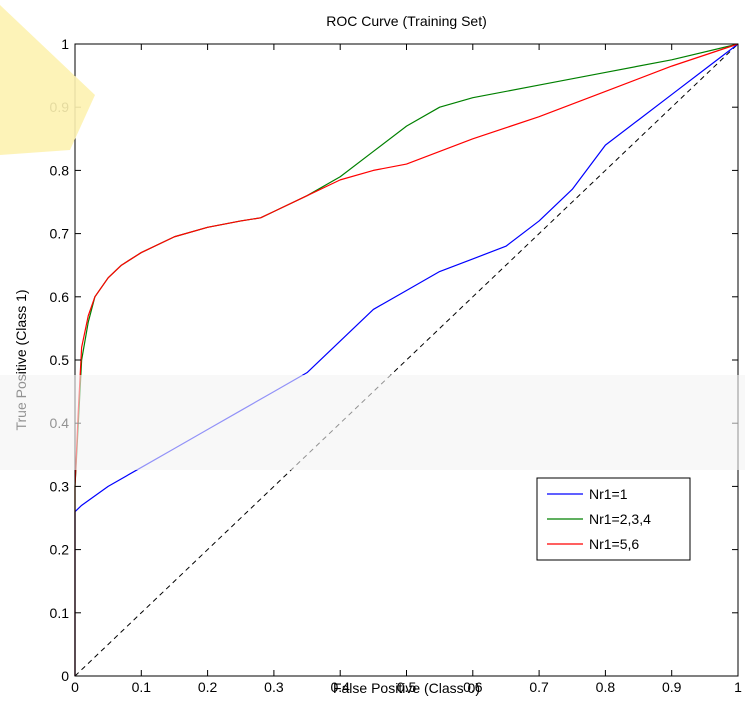 The height and width of the screenshot is (702, 745). I want to click on y-tick-label: 0.5, so click(60, 360).